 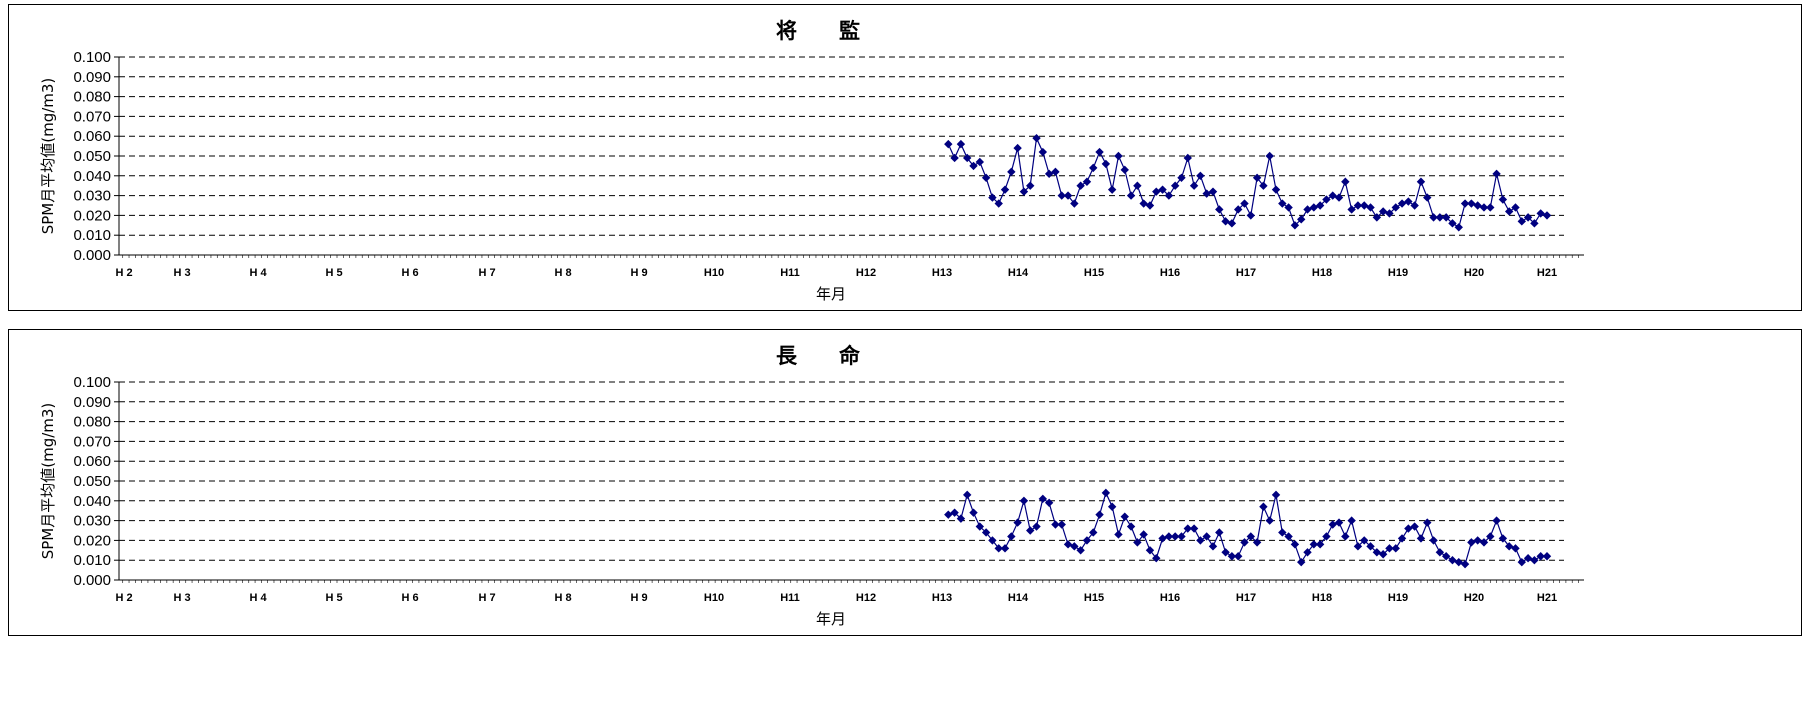 What do you see at coordinates (562, 273) in the screenshot?
I see `x-tick-label: H 8` at bounding box center [562, 273].